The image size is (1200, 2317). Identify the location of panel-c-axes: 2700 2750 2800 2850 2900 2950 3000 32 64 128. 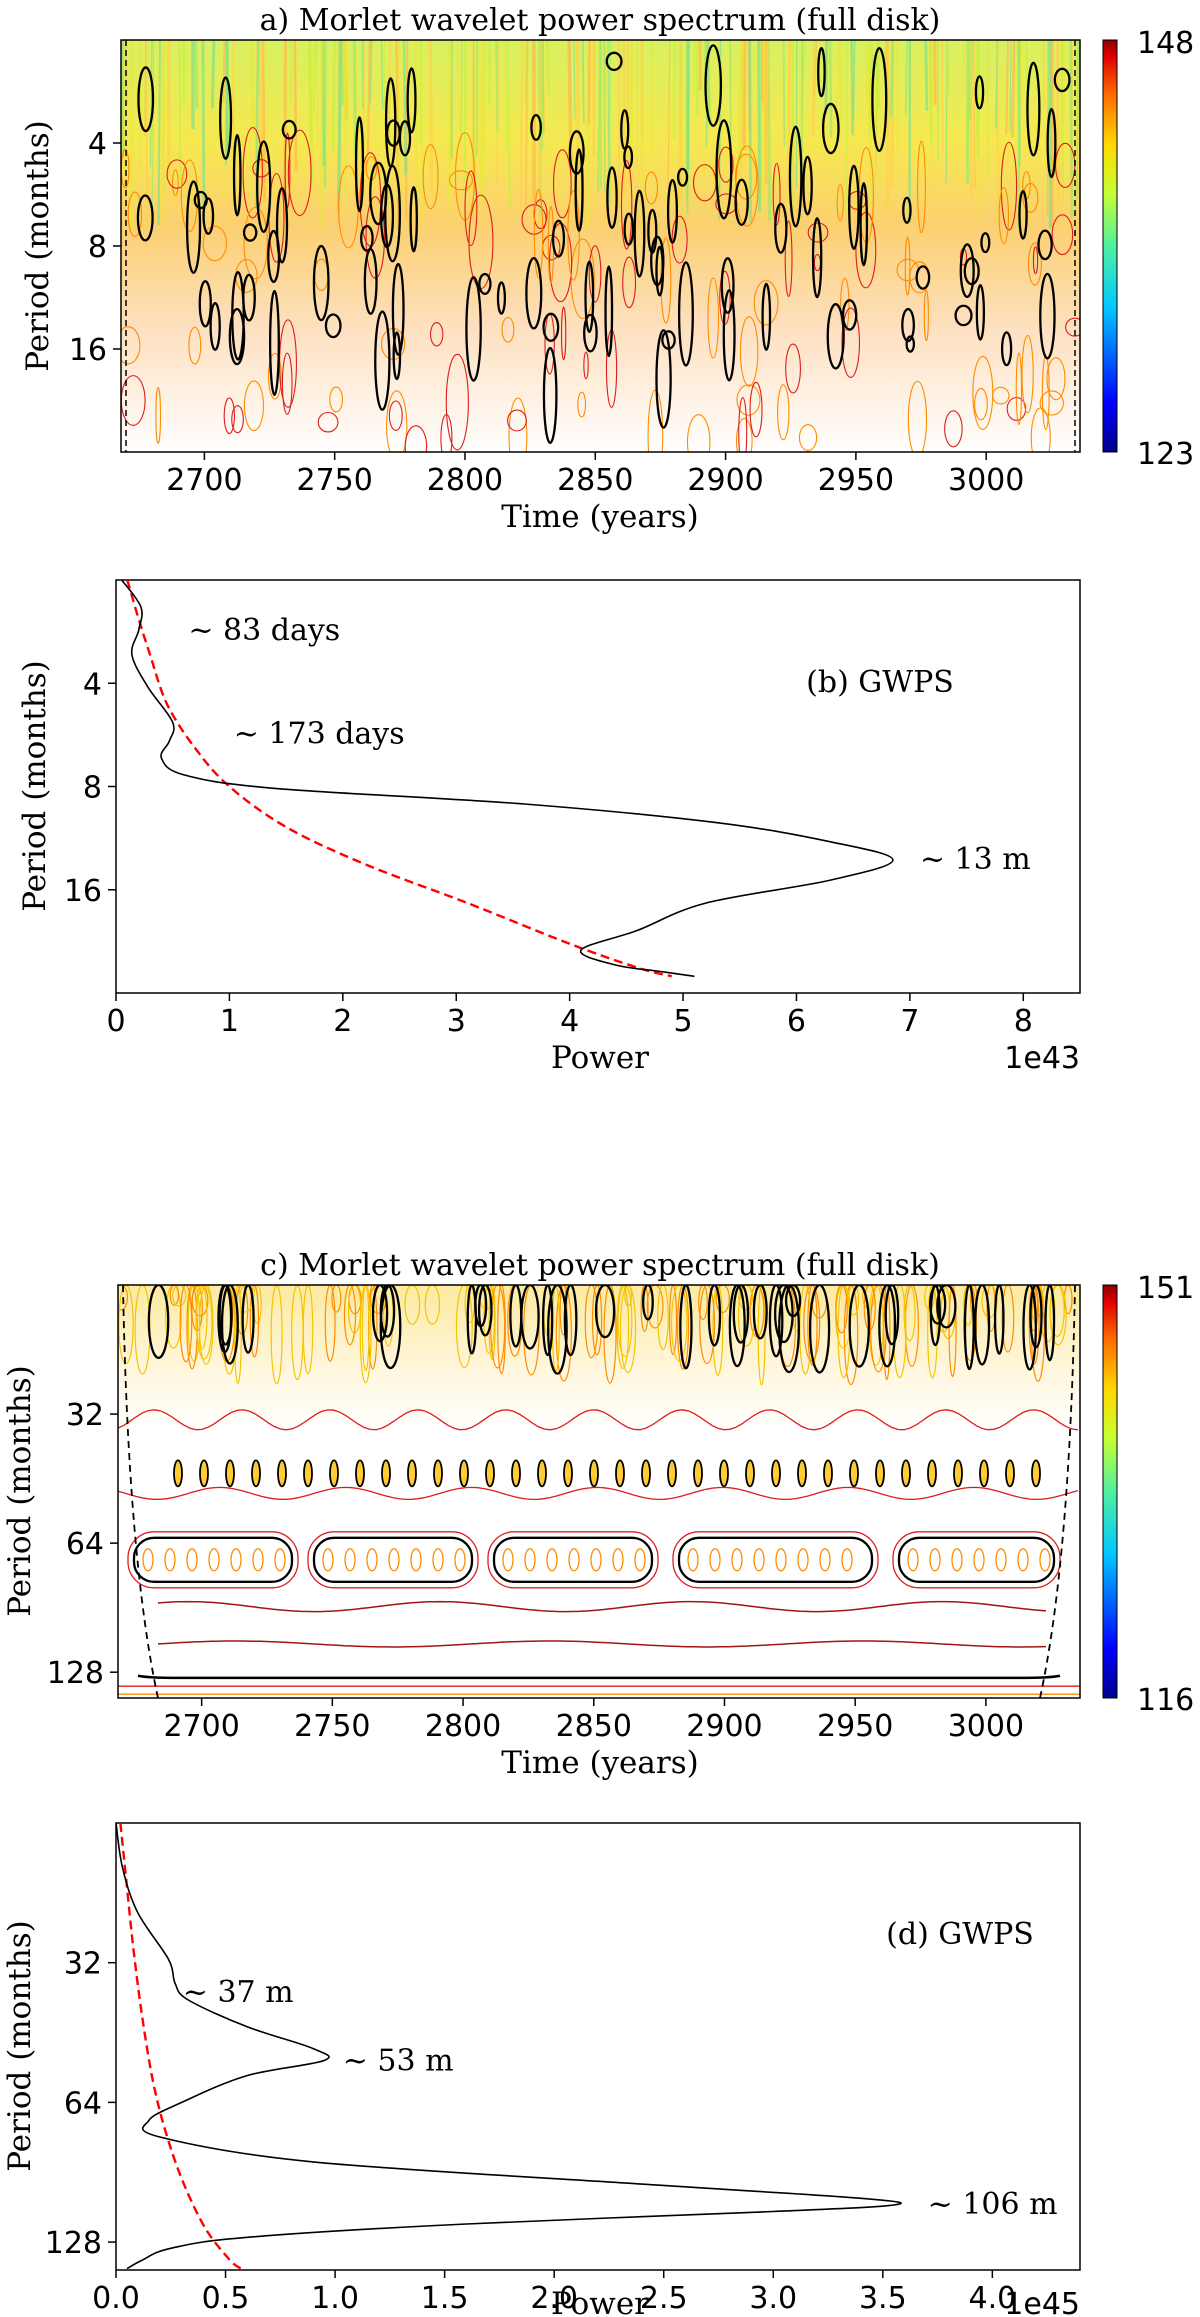
(535, 1571).